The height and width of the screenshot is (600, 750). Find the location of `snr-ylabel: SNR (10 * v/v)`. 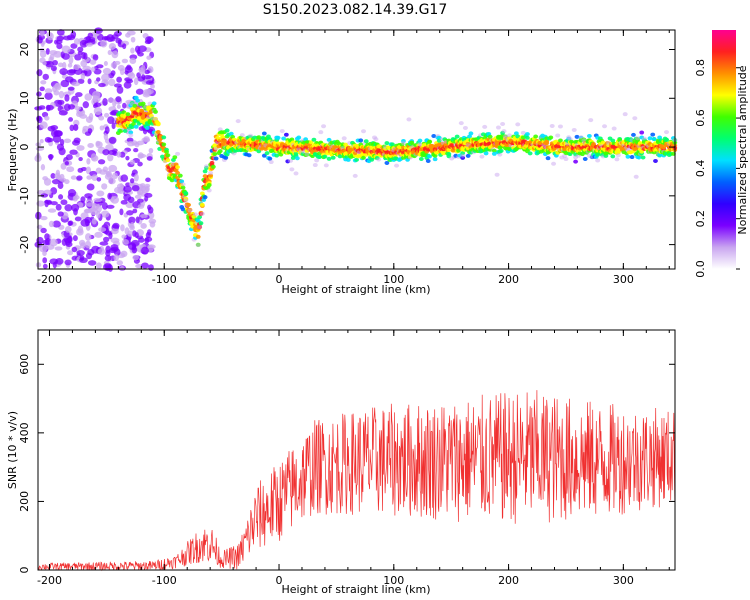

snr-ylabel: SNR (10 * v/v) is located at coordinates (12, 450).